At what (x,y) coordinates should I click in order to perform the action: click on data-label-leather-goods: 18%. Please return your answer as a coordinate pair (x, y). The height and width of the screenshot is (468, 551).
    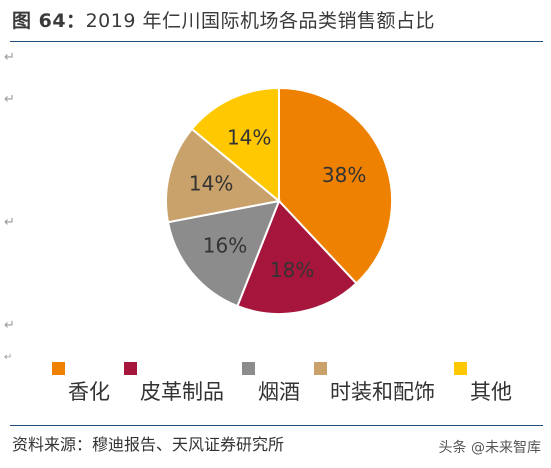
    Looking at the image, I should click on (292, 270).